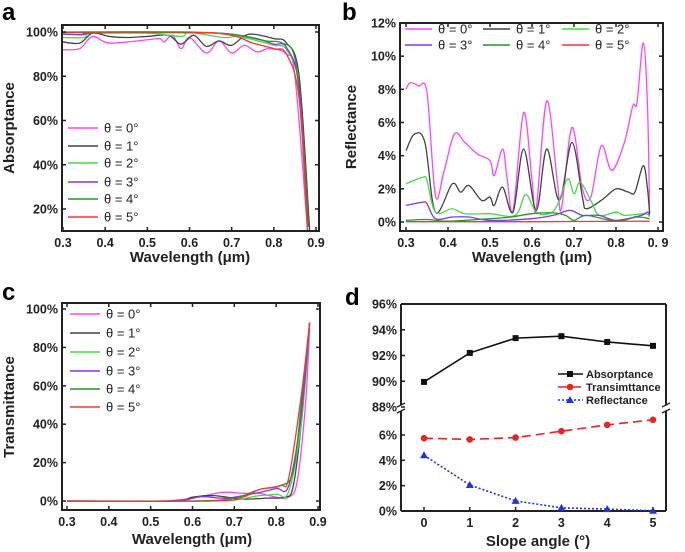  Describe the element at coordinates (150, 522) in the screenshot. I see `x-tick-label-c: 0.5` at that location.